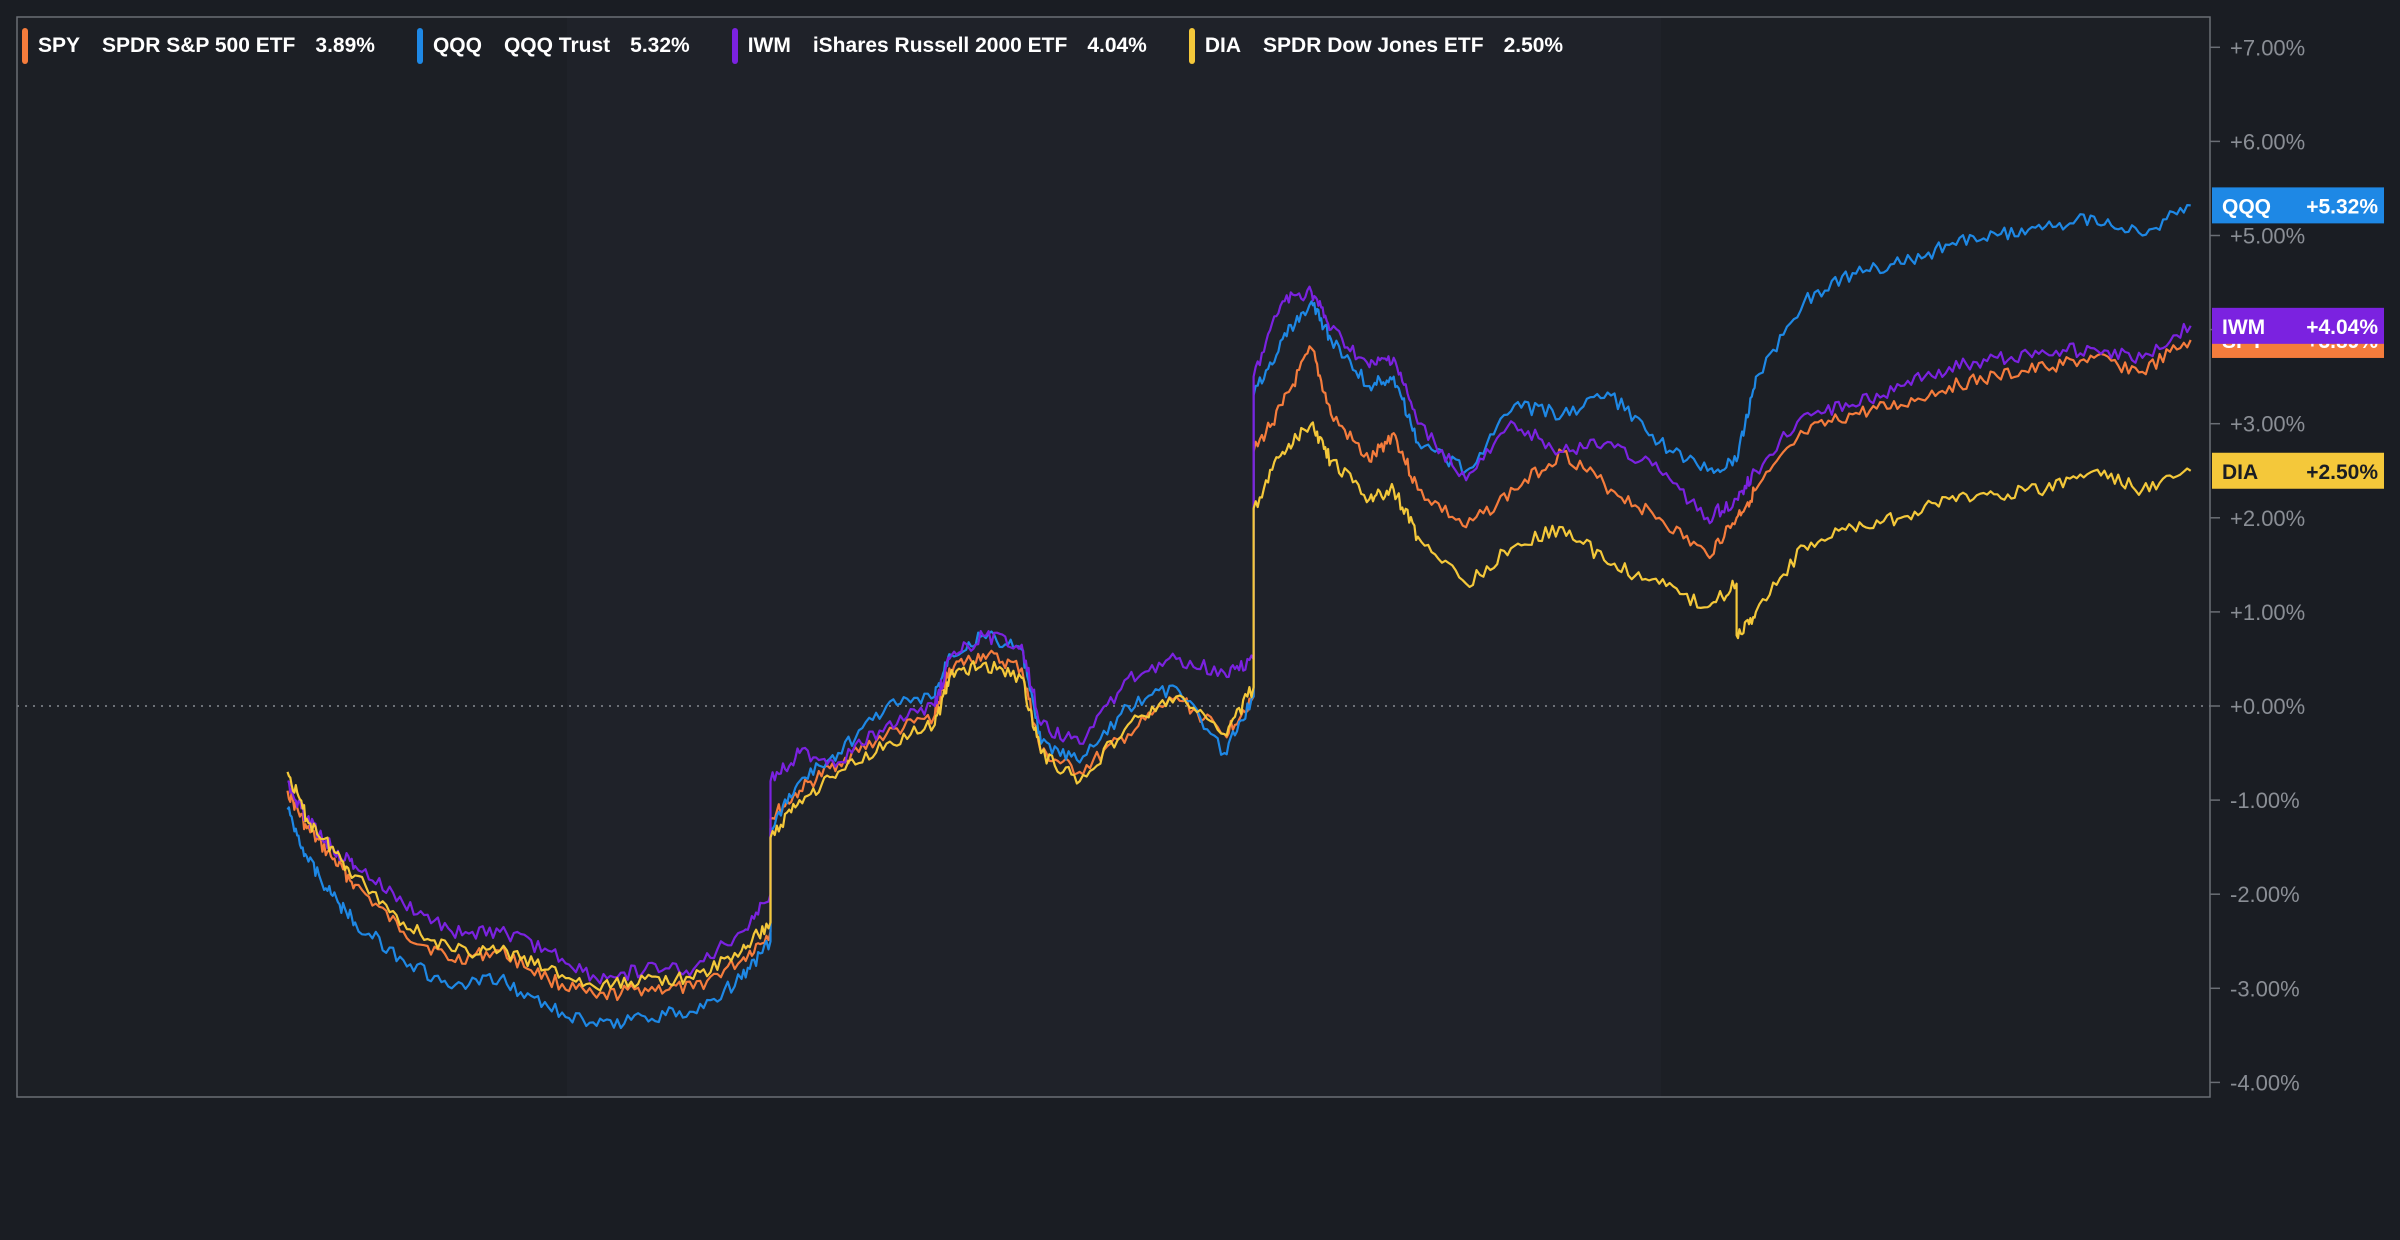  Describe the element at coordinates (769, 45) in the screenshot. I see `legend-symbol: IWM` at that location.